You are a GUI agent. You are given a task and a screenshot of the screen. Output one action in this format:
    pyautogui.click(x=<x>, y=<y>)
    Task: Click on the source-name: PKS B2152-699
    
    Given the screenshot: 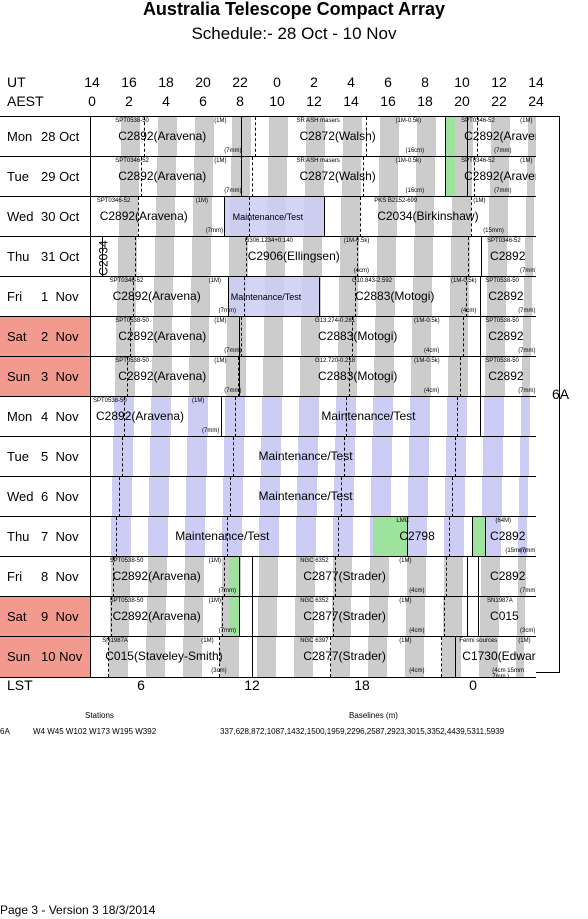 What is the action you would take?
    pyautogui.click(x=396, y=201)
    